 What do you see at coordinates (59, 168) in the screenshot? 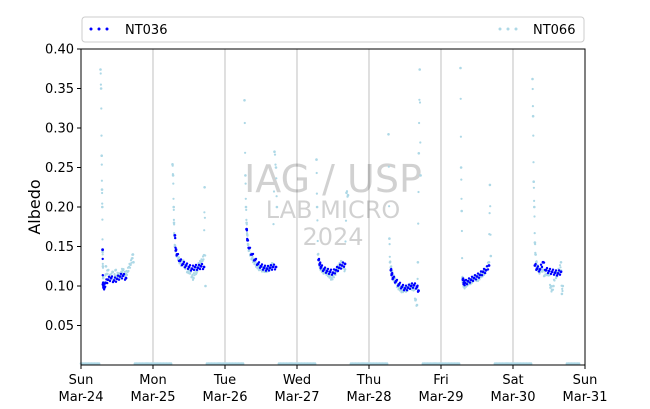
I see `y-tick-label: 0.25` at bounding box center [59, 168].